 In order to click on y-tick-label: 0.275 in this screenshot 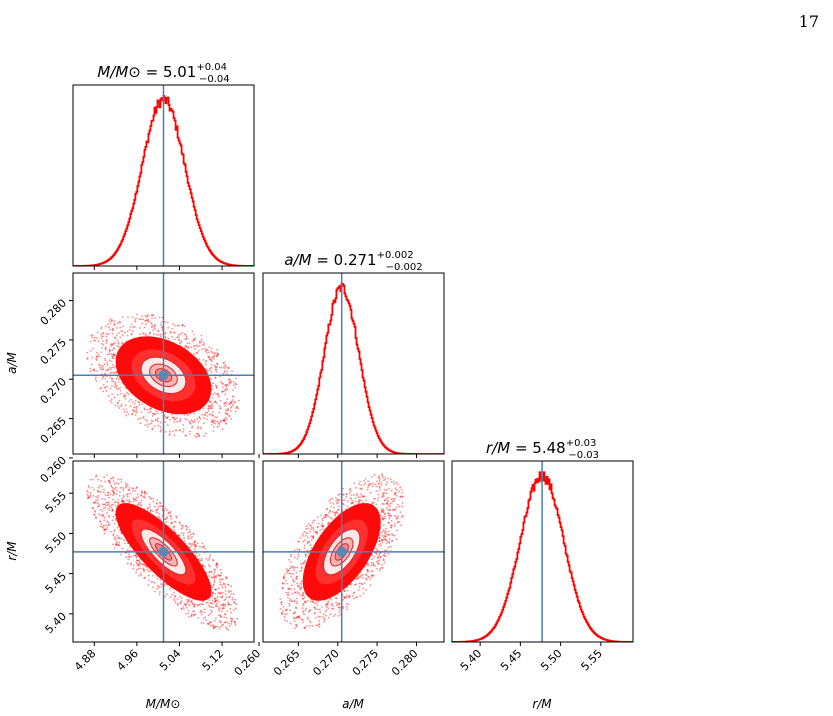, I will do `click(53, 351)`.